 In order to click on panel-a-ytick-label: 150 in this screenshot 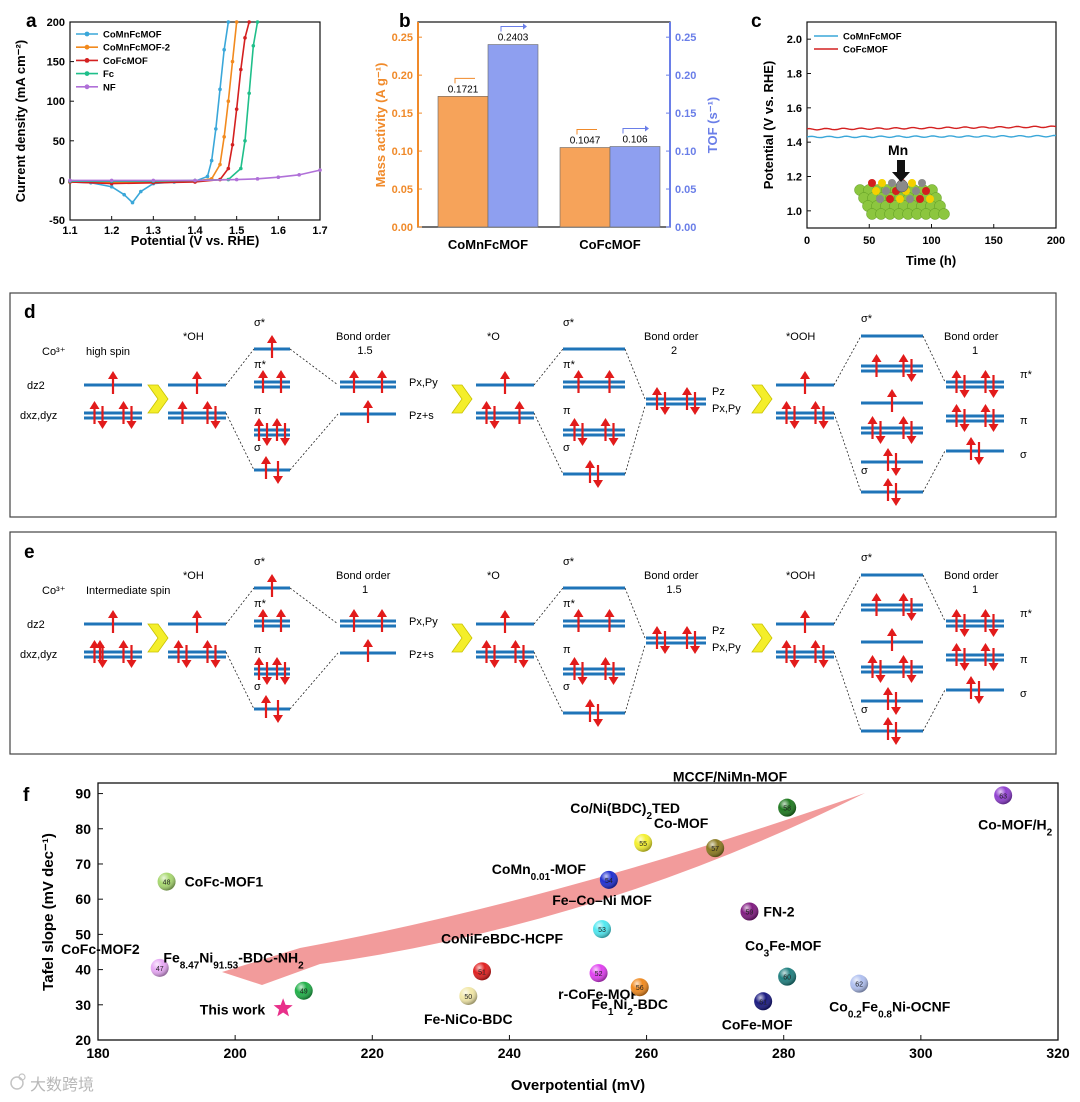, I will do `click(56, 63)`.